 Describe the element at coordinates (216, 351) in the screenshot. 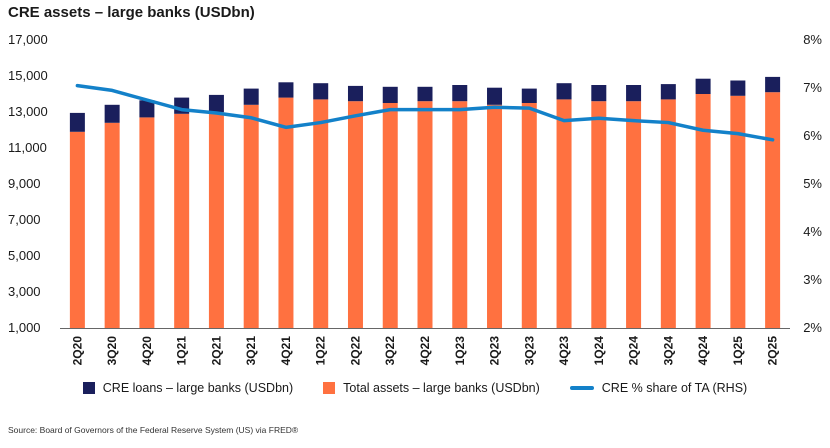

I see `x-tick-label: 2Q21` at that location.